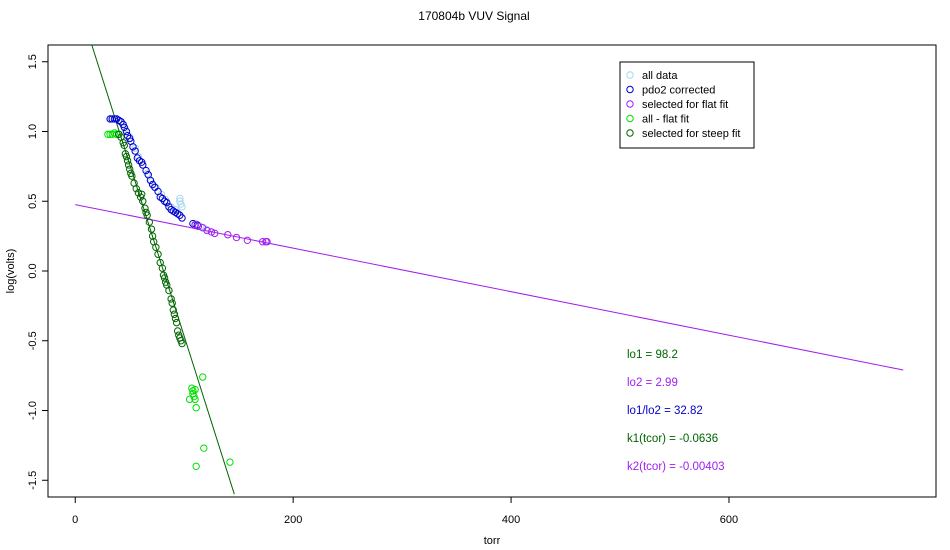 The image size is (950, 550). What do you see at coordinates (33, 410) in the screenshot?
I see `y-tick-label: -1.0` at bounding box center [33, 410].